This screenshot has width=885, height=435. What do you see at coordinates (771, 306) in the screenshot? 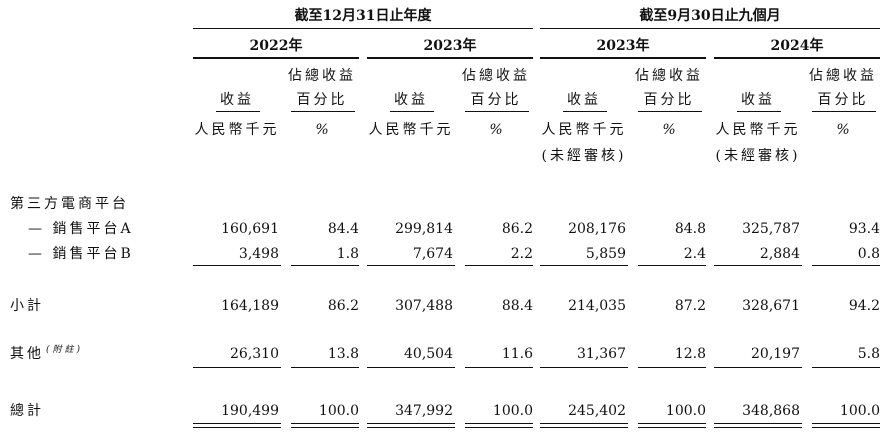
I see `cell-subtotal-rev-2024-9m: 328,671` at bounding box center [771, 306].